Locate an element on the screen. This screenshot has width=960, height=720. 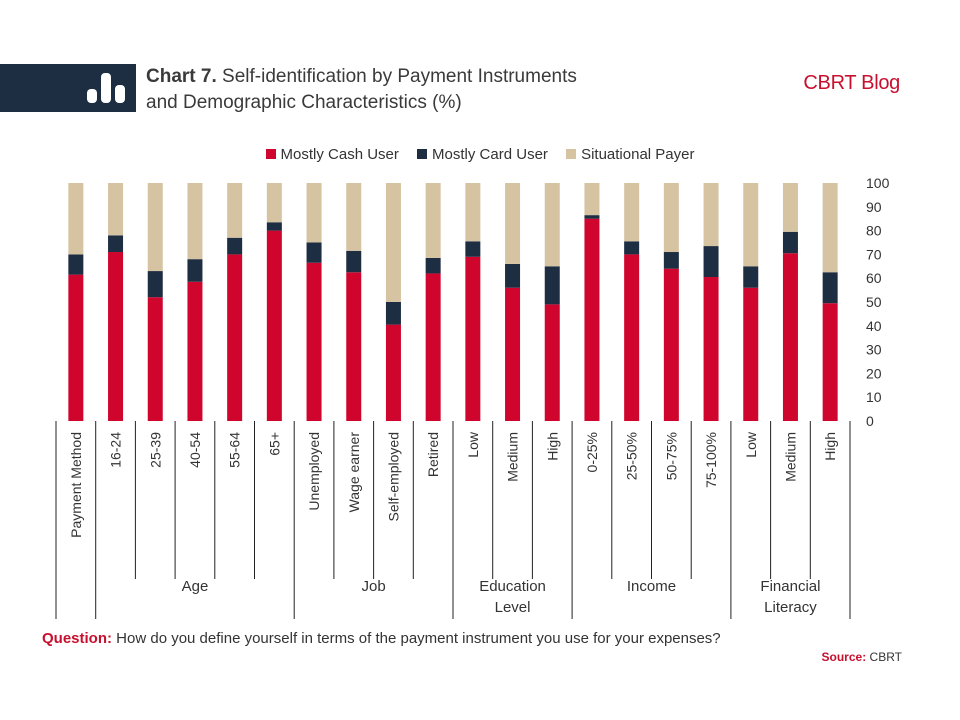
source-label: Source: is located at coordinates (844, 657).